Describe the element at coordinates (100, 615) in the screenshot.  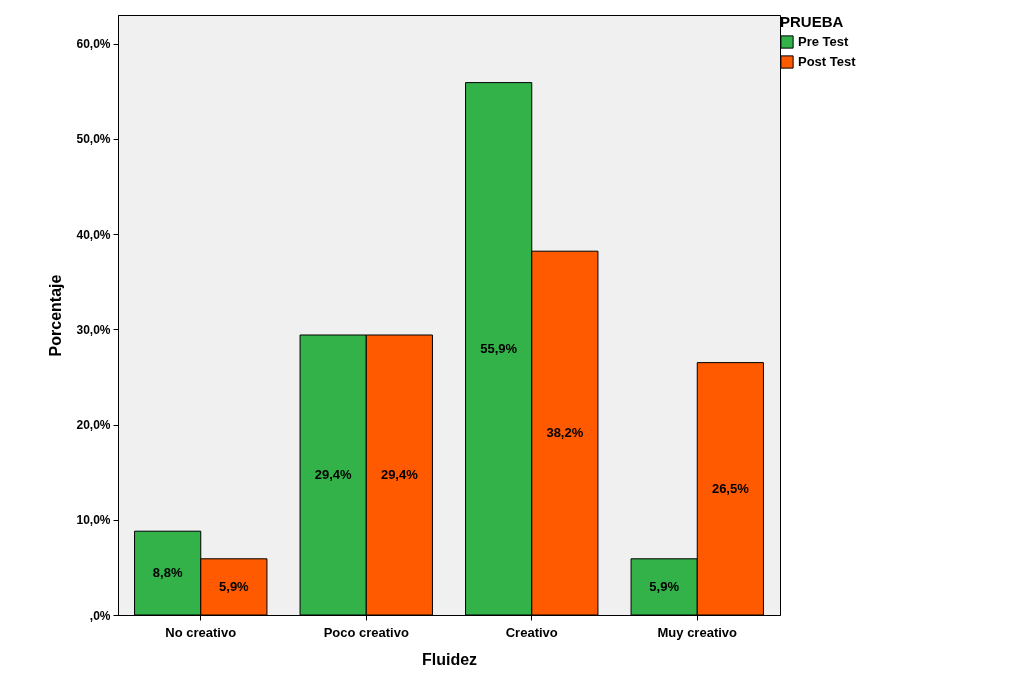
I see `y-tick-label: ,0%` at that location.